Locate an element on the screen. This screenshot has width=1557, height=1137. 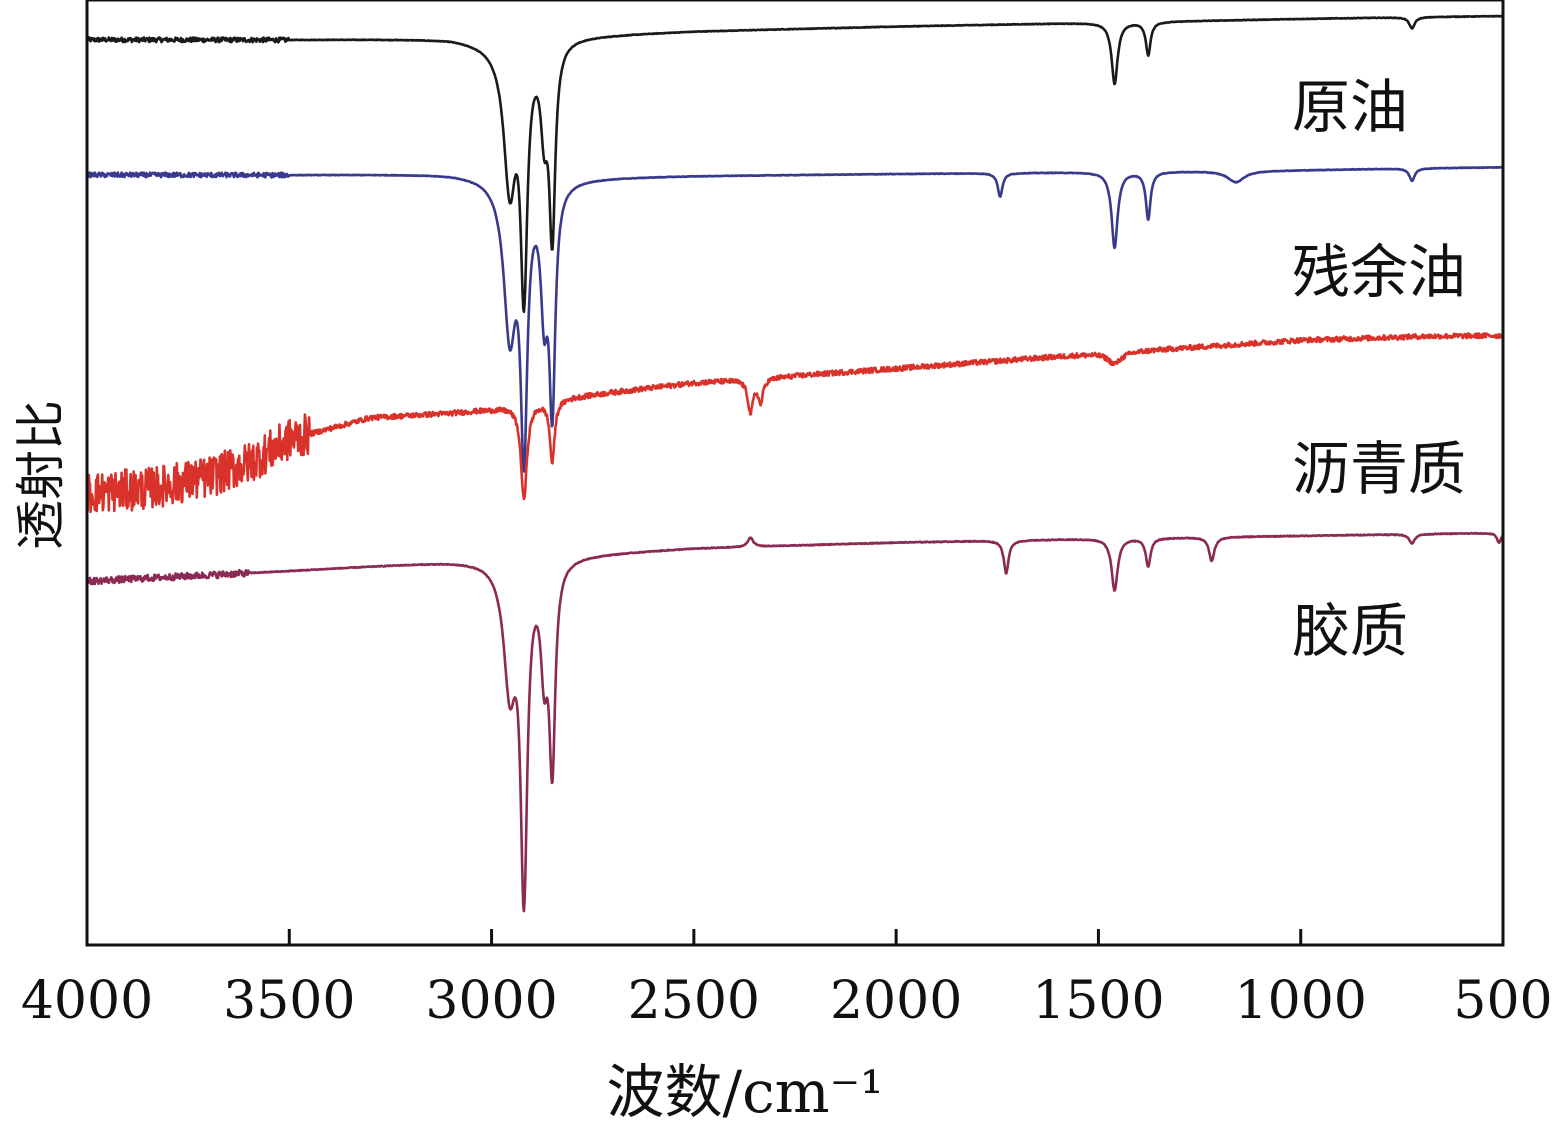
series-label-2: 残余油 is located at coordinates (1379, 272).